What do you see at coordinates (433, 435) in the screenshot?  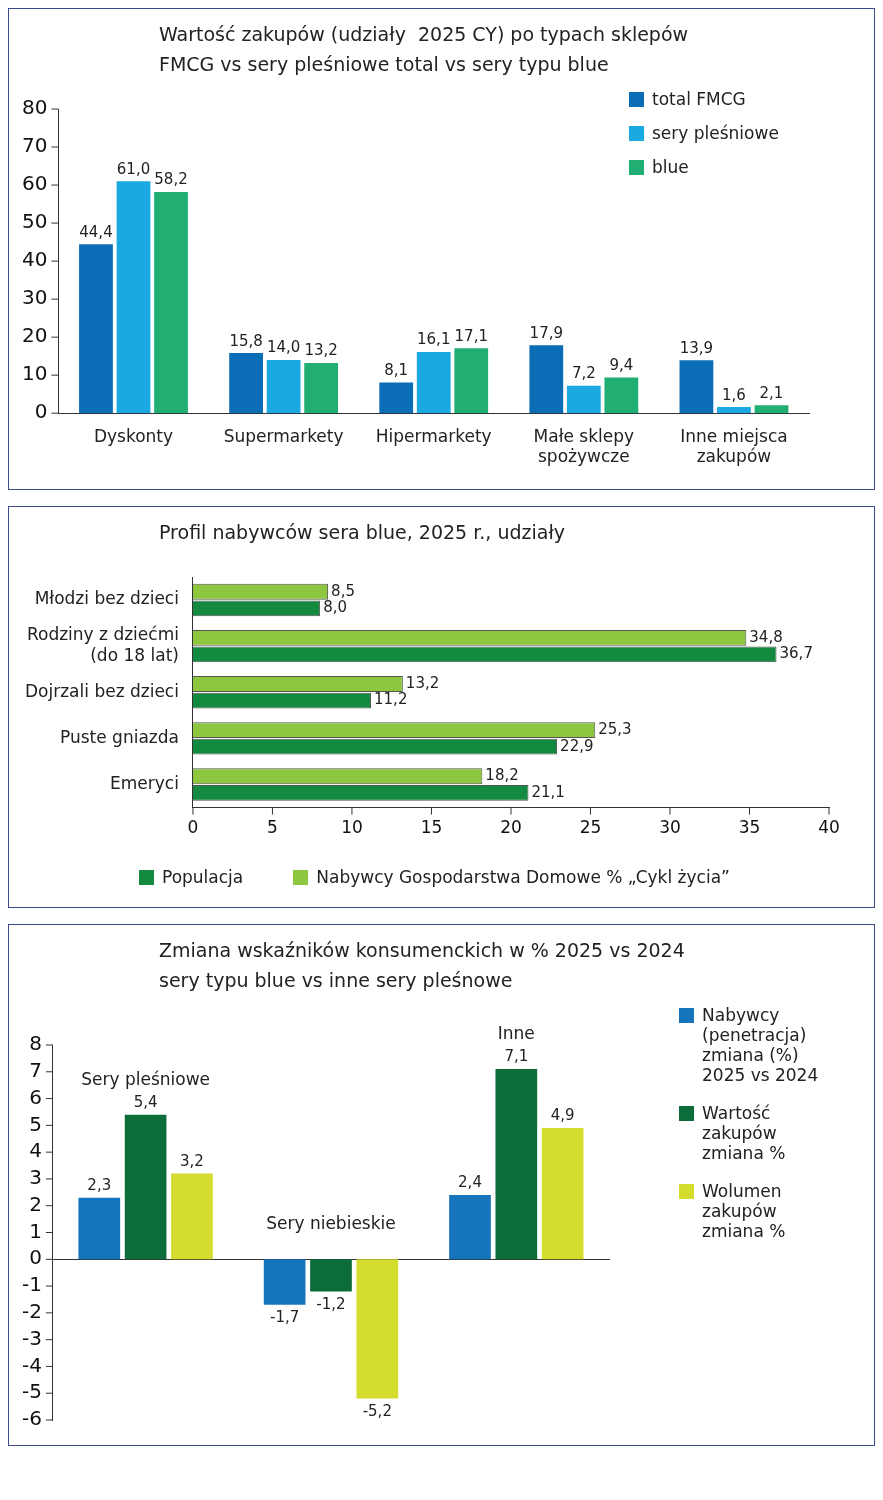 I see `x-tick-label: Hipermarkety` at bounding box center [433, 435].